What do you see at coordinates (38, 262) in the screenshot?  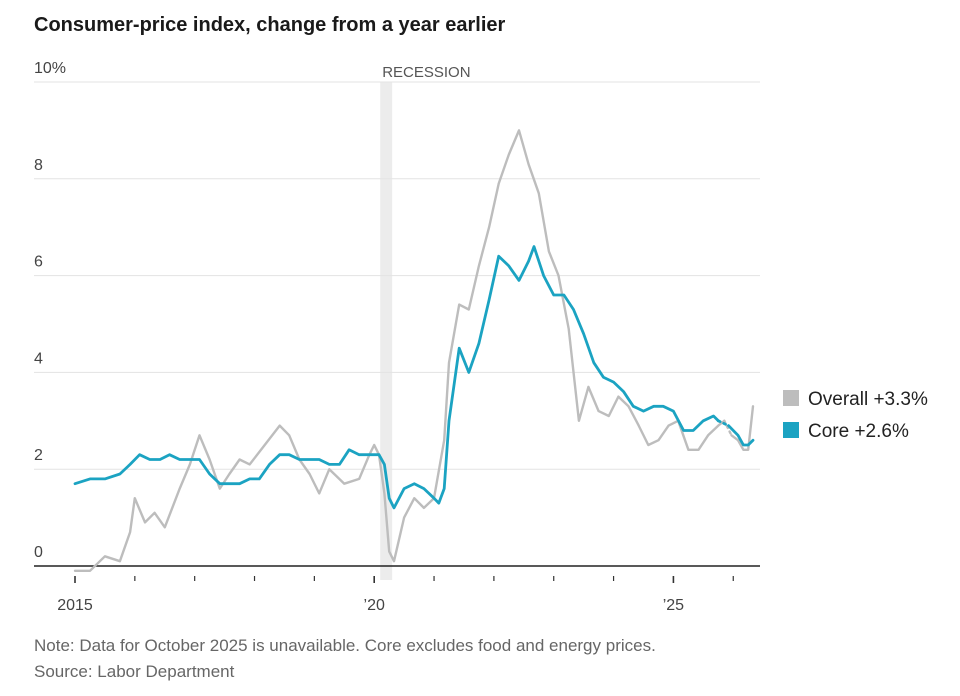 I see `y-tick-label: 6` at bounding box center [38, 262].